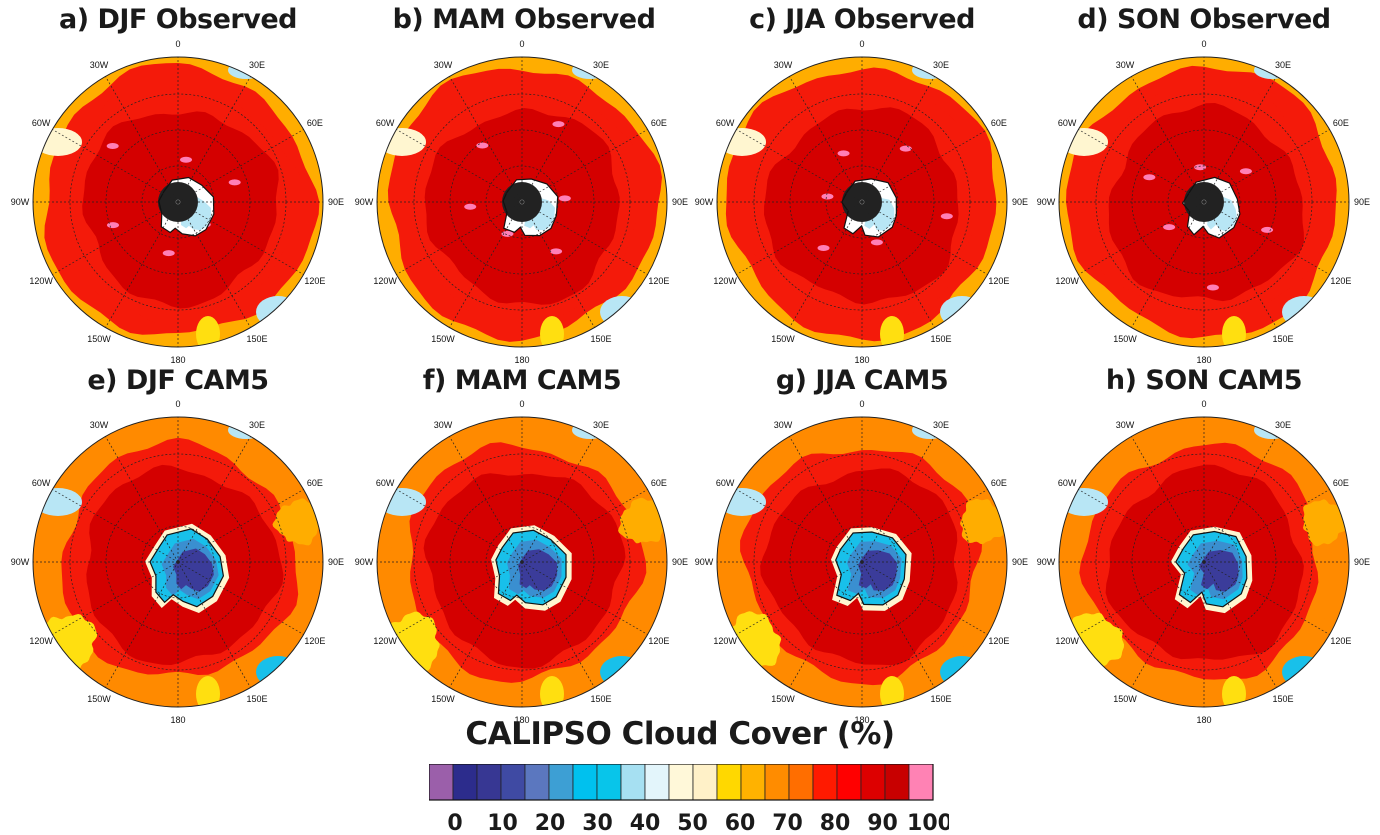  I want to click on colorbar-tick-label: 10, so click(502, 822).